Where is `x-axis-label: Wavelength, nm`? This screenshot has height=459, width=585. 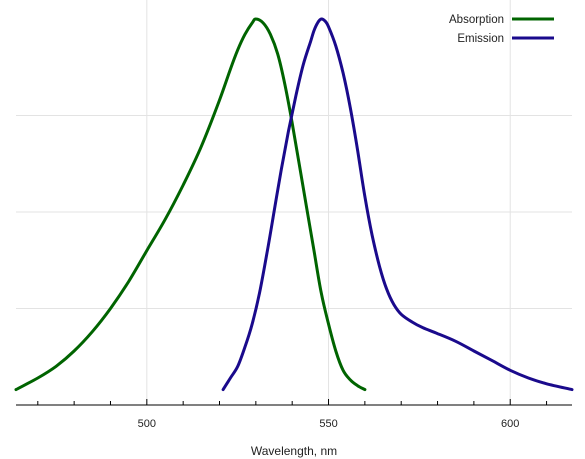
x-axis-label: Wavelength, nm is located at coordinates (294, 451).